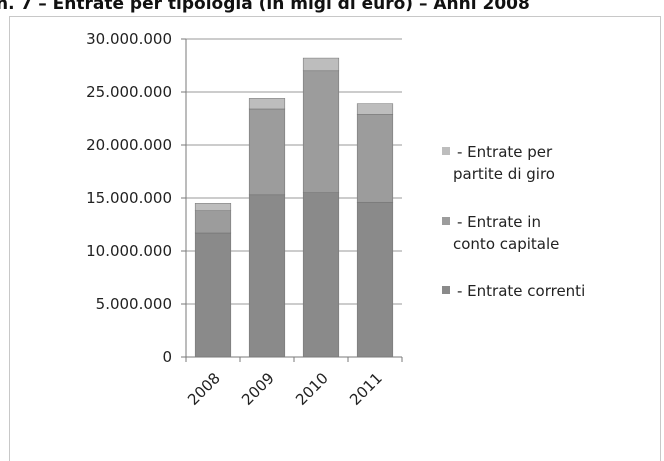 This screenshot has width=664, height=461. I want to click on bar-segment-1-2011, so click(375, 279).